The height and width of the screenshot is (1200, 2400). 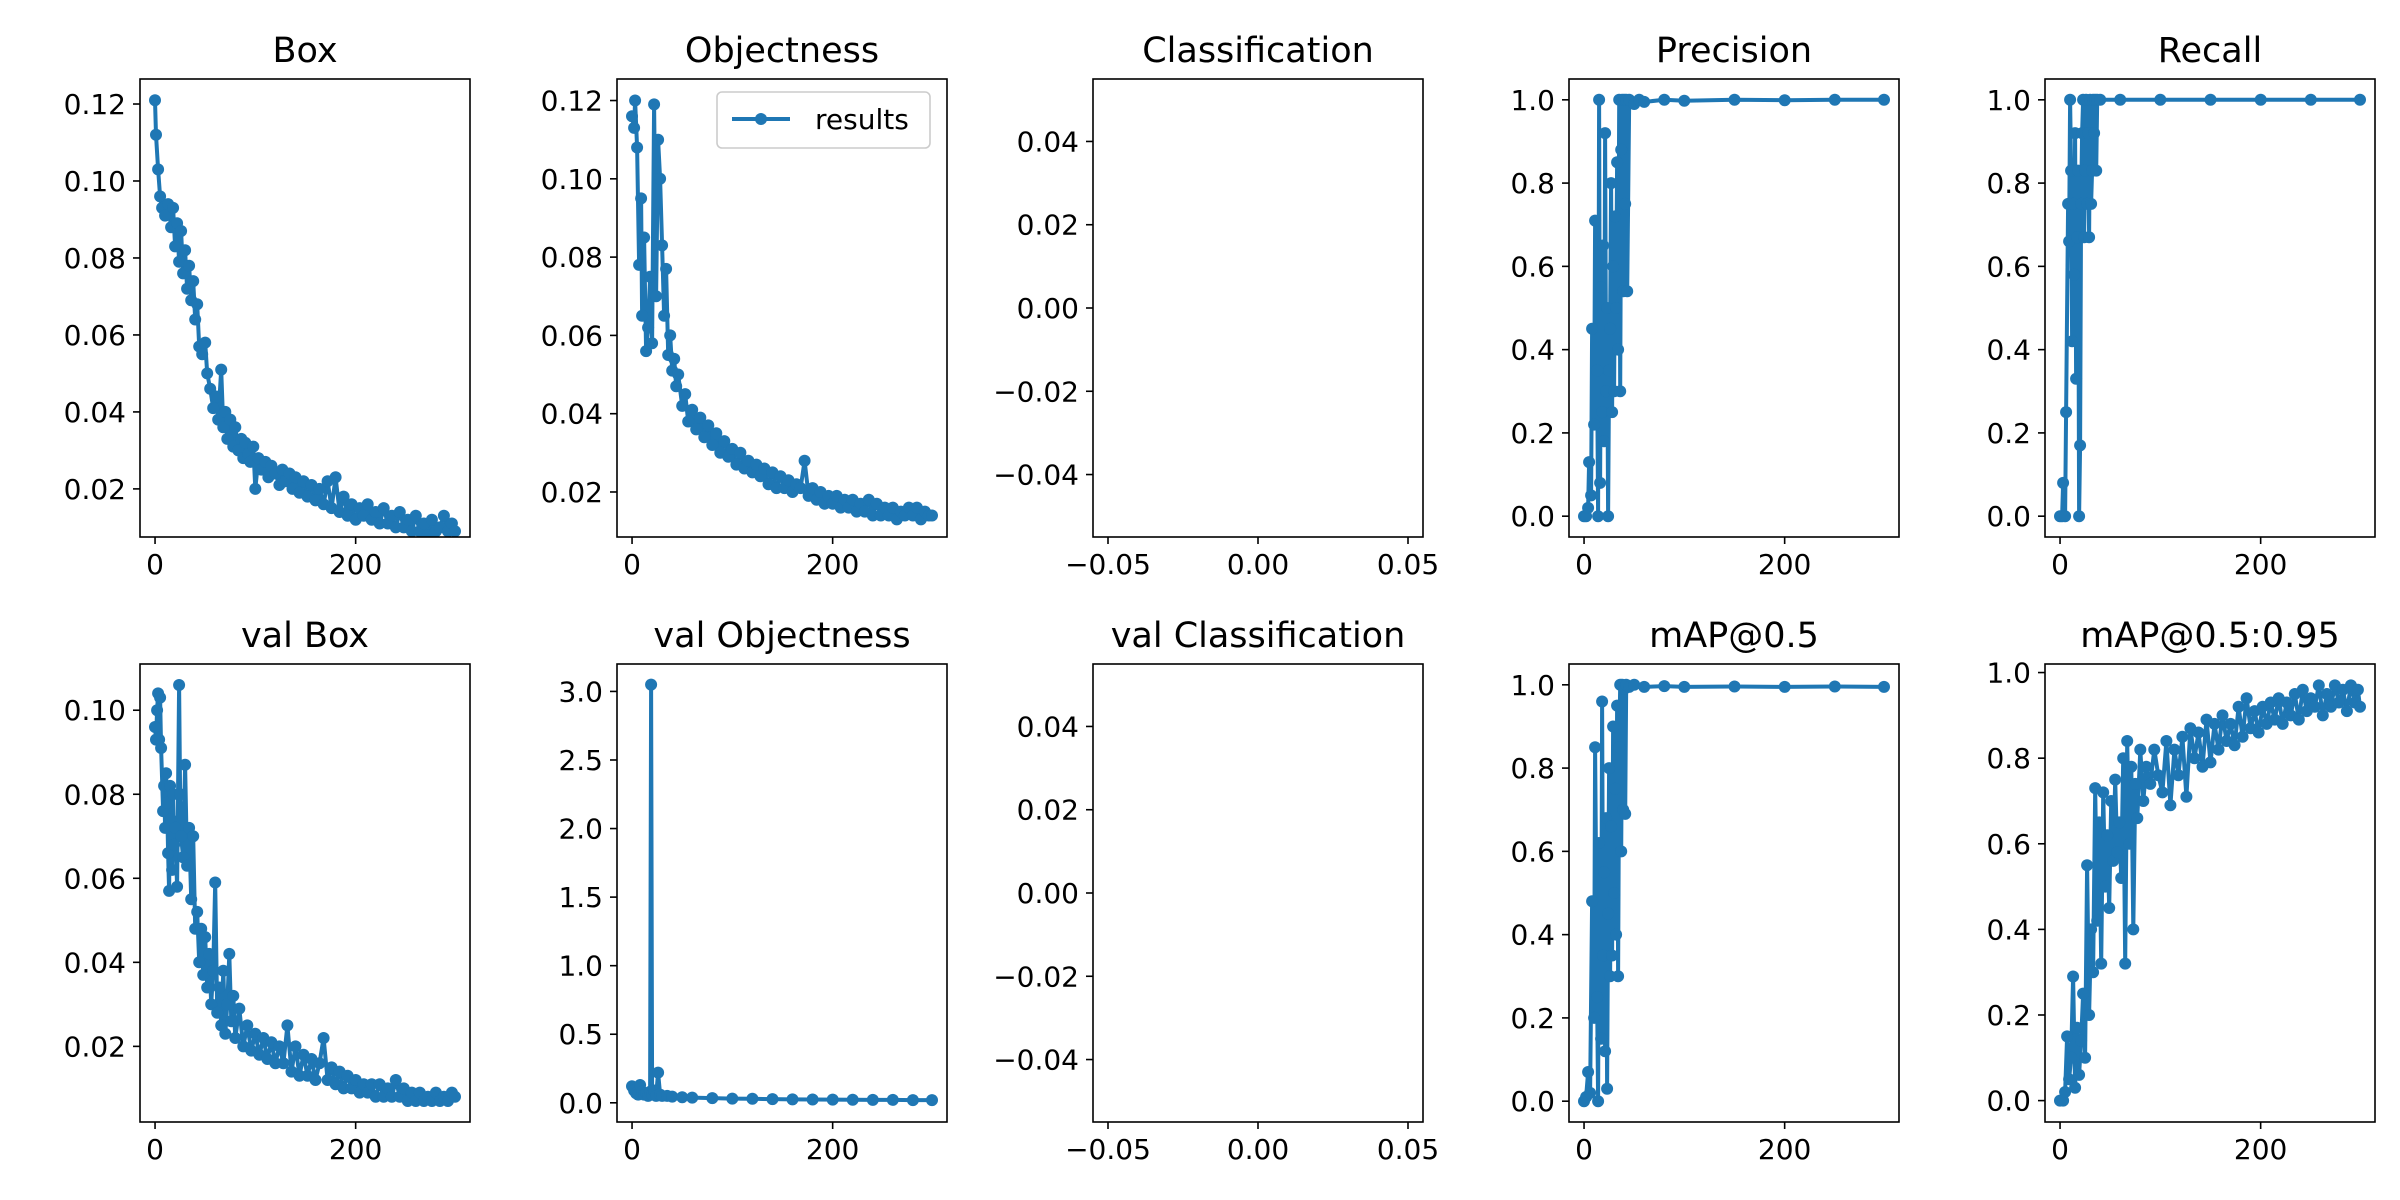 I want to click on y-tick-label: 0.8, so click(x=1532, y=768).